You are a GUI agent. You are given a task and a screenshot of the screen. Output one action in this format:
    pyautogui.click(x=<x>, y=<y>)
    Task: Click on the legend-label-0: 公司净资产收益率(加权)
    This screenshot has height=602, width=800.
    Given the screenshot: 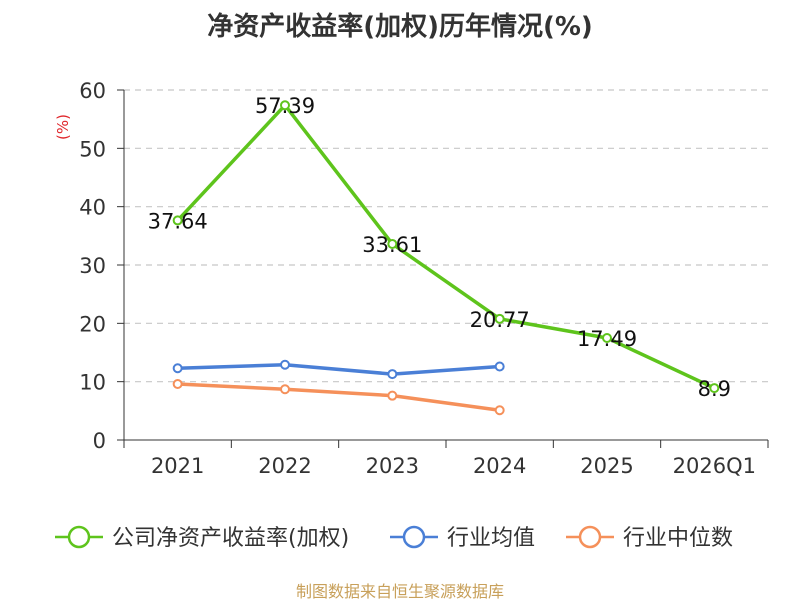 What is the action you would take?
    pyautogui.click(x=230, y=538)
    